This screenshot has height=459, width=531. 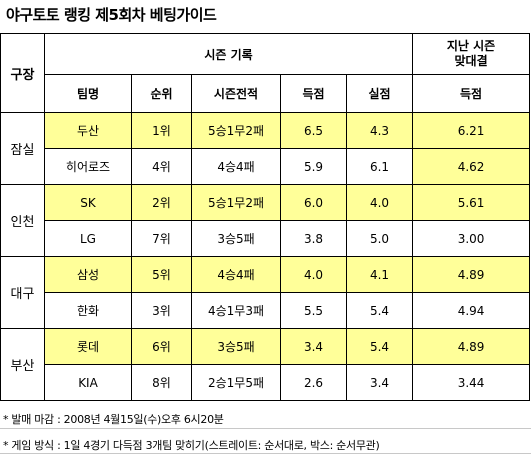 I want to click on table-row: 한화 3위 4승1무3패 5.5 5.4 4.94, so click(x=266, y=310).